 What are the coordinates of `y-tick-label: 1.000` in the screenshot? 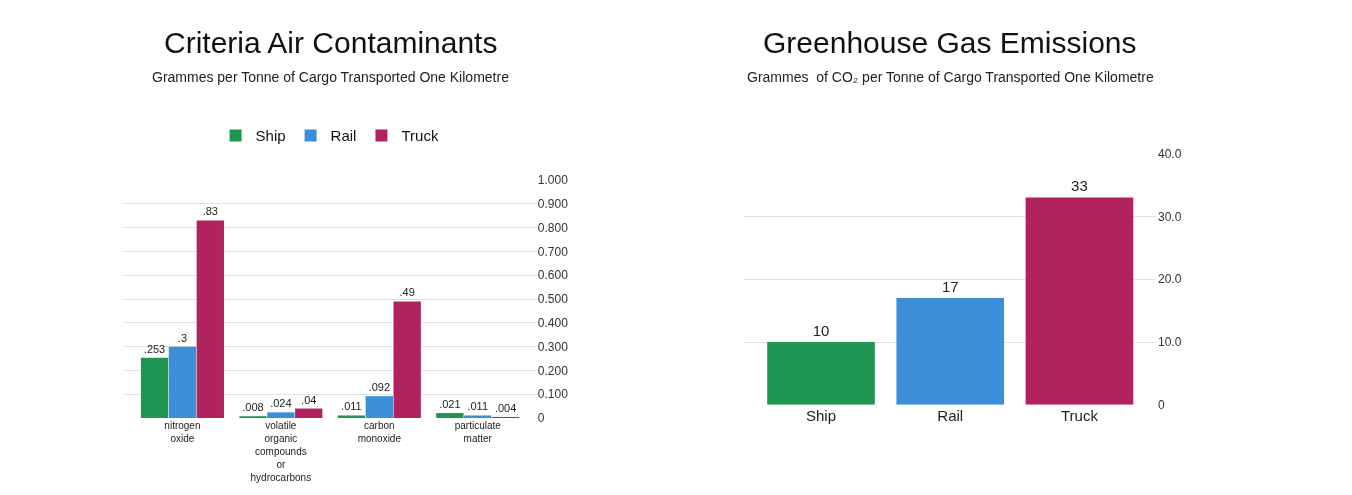 It's located at (553, 180).